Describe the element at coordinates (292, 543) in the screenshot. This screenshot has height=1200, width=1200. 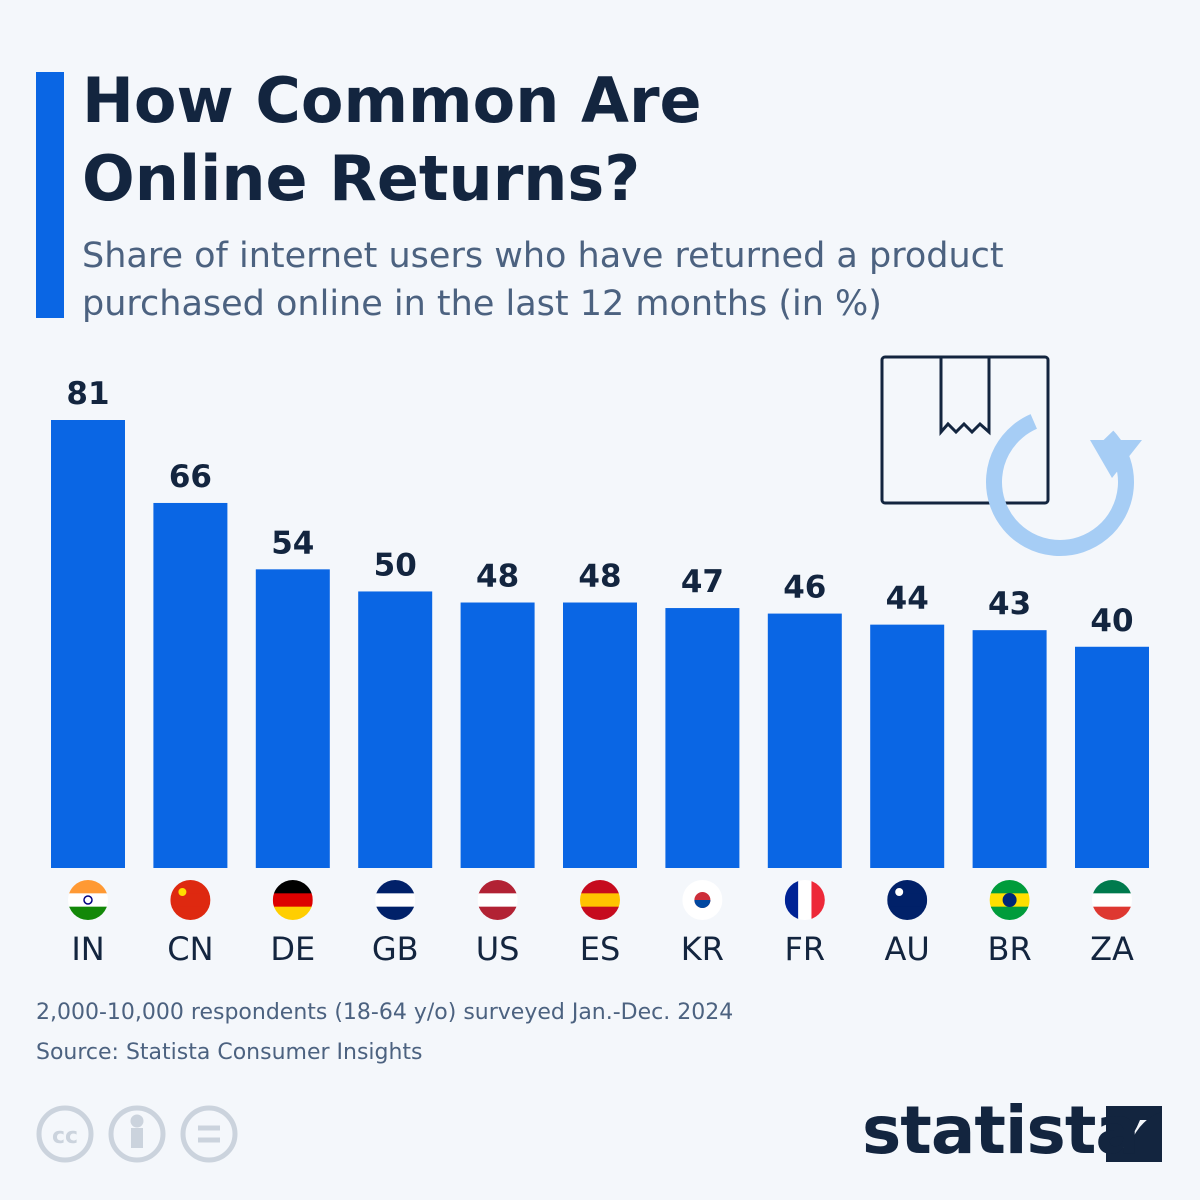
I see `value-label: 54` at that location.